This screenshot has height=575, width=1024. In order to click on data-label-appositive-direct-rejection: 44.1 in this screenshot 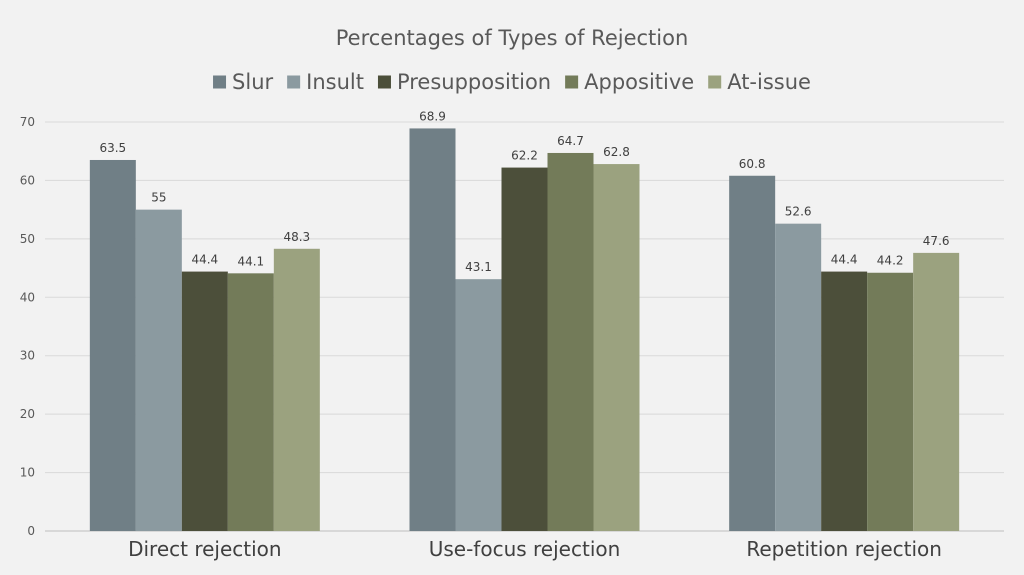, I will do `click(250, 261)`.